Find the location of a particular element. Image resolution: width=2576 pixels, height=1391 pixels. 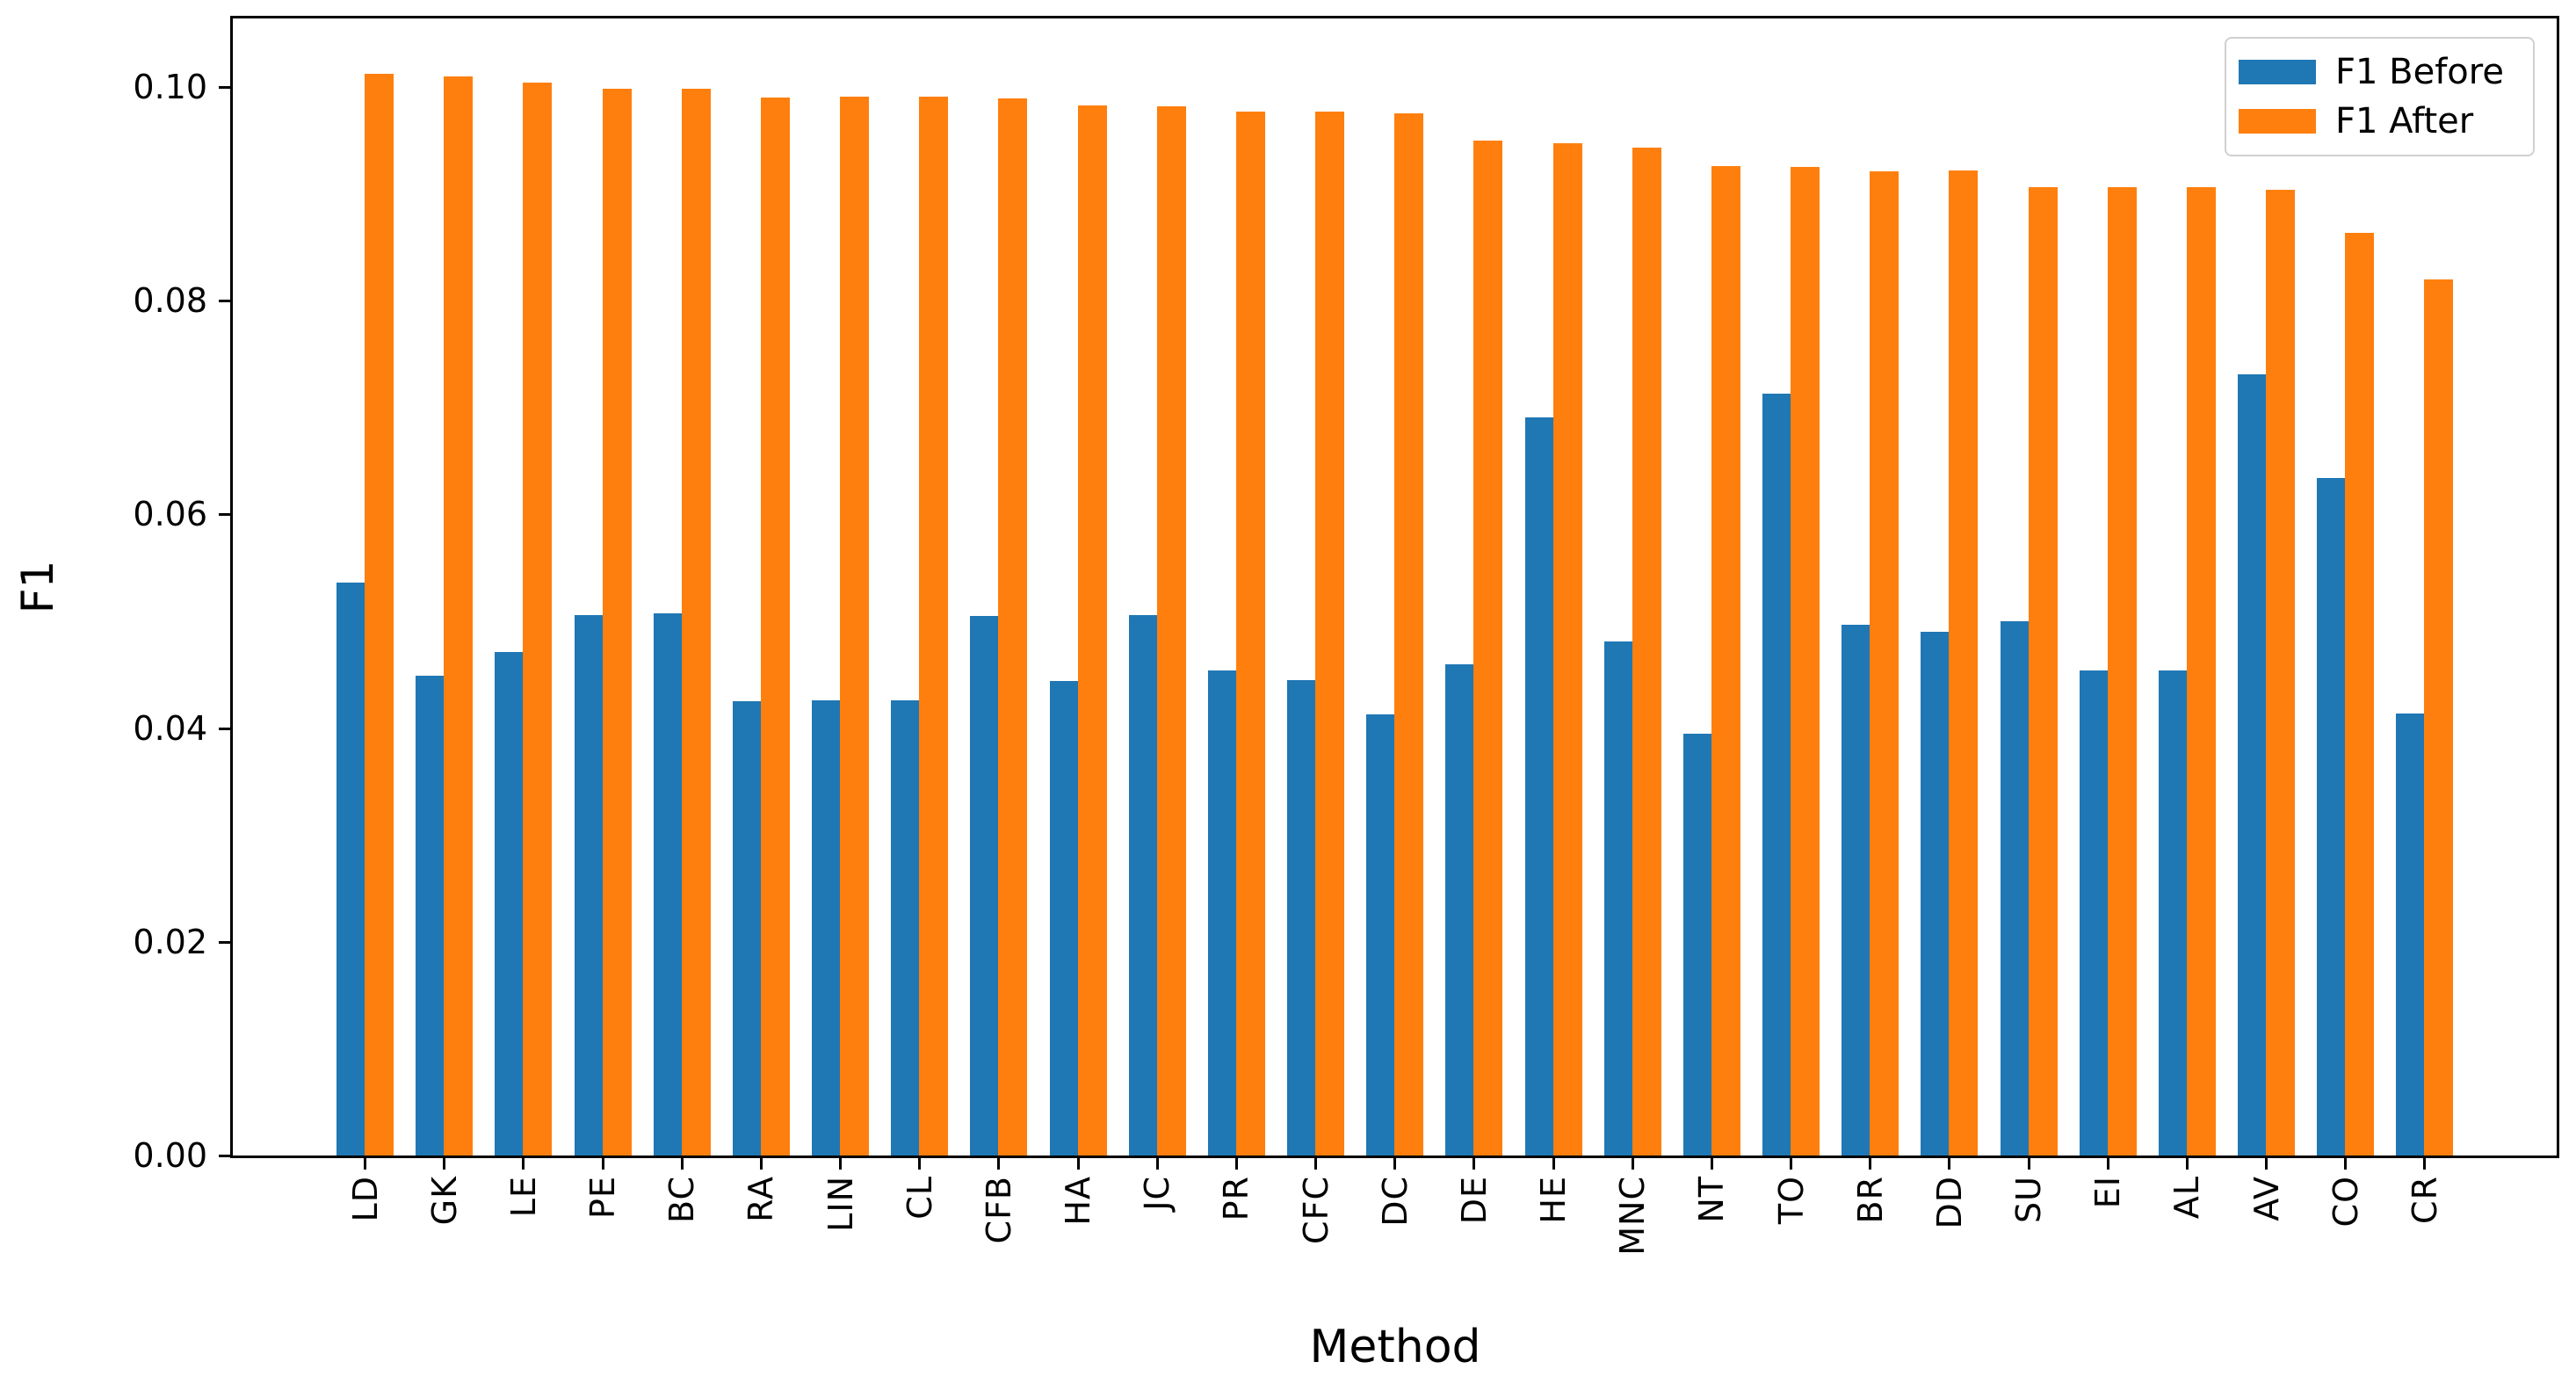

x-tick-cfb is located at coordinates (999, 1164).